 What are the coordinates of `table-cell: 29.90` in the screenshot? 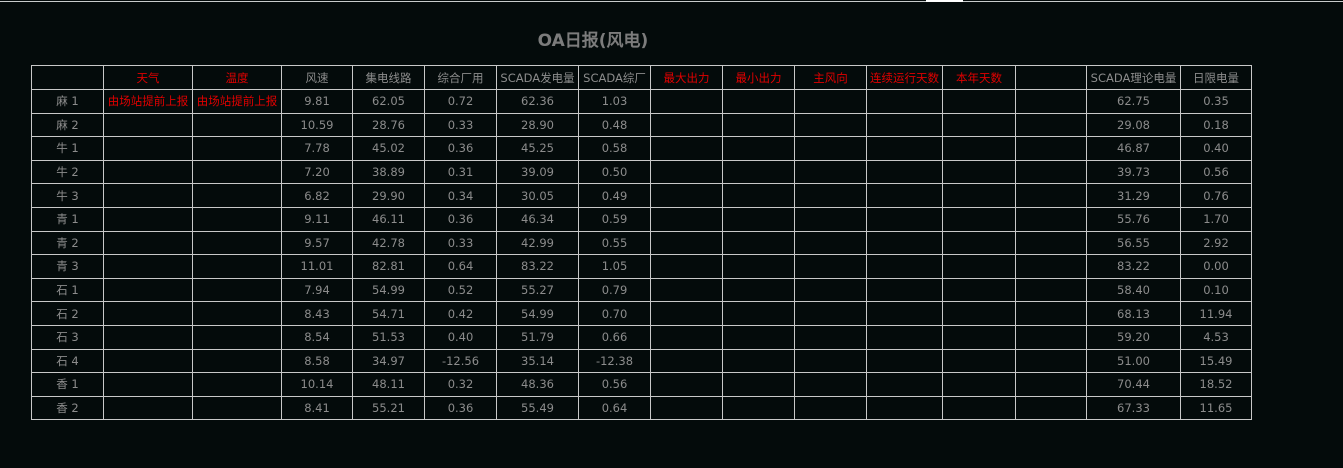 It's located at (388, 195).